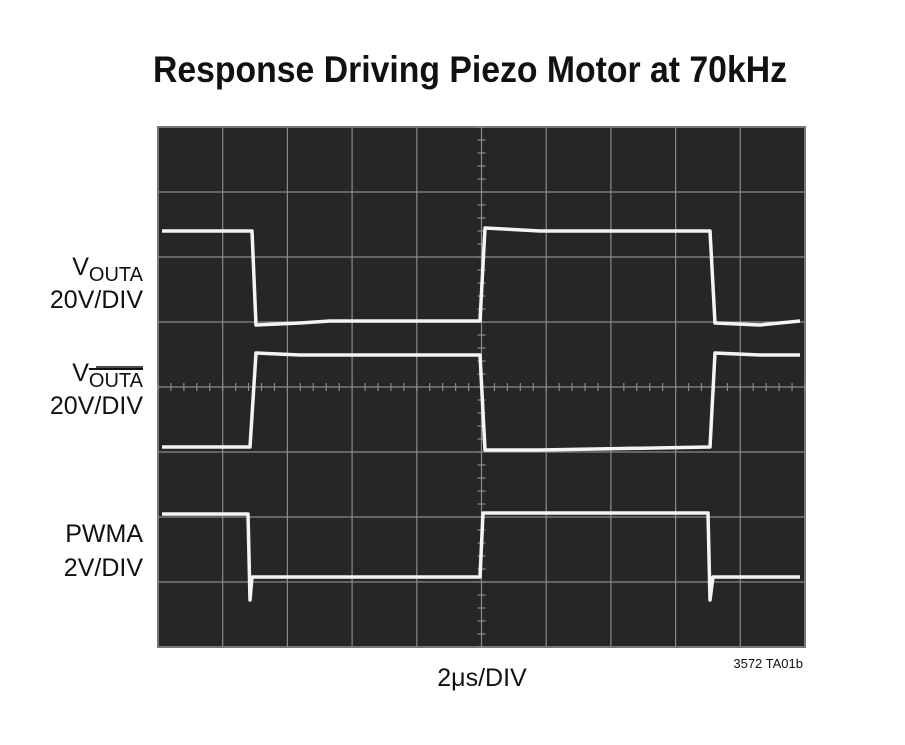 Image resolution: width=905 pixels, height=745 pixels. Describe the element at coordinates (481, 401) in the screenshot. I see `trace-vouta-bar` at that location.